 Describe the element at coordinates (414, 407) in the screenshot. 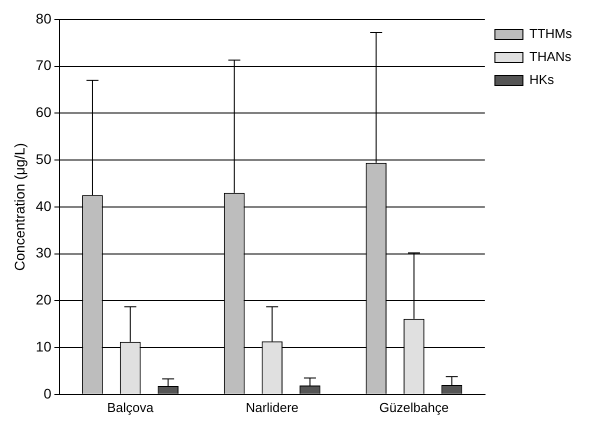

I see `x-tick-label: Güzelbahçe` at that location.